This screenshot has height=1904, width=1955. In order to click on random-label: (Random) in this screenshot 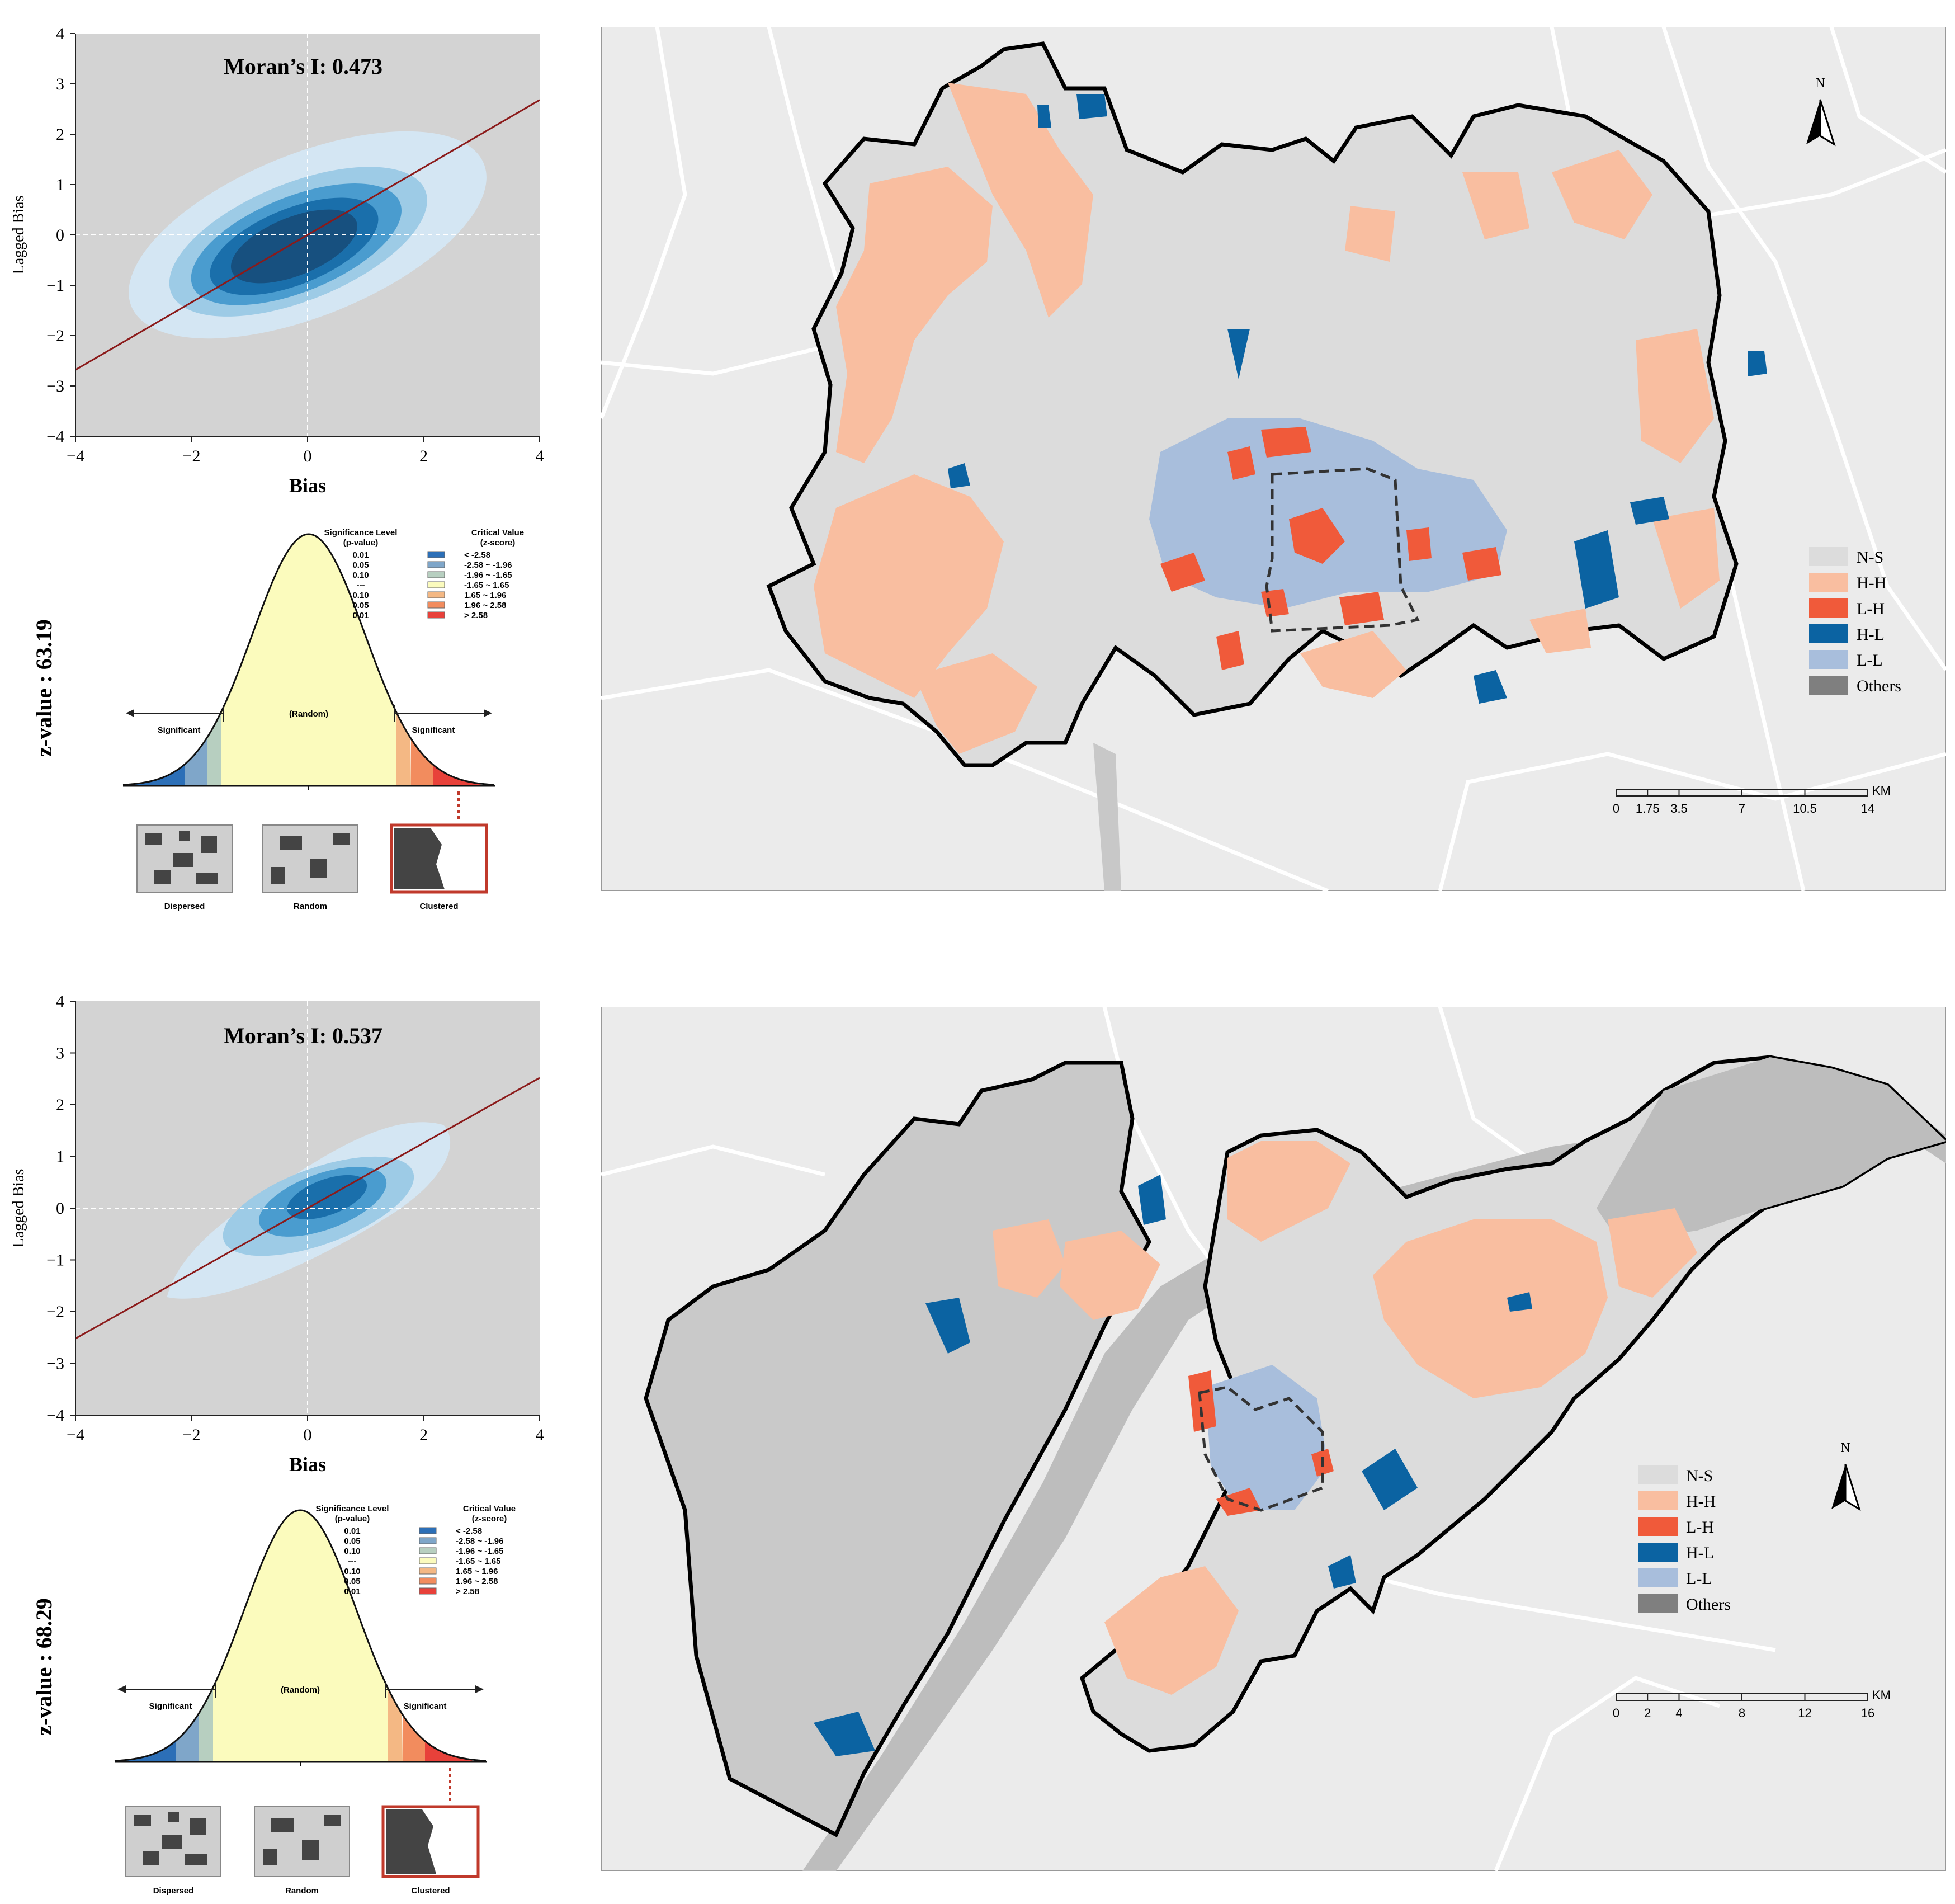, I will do `click(300, 1690)`.